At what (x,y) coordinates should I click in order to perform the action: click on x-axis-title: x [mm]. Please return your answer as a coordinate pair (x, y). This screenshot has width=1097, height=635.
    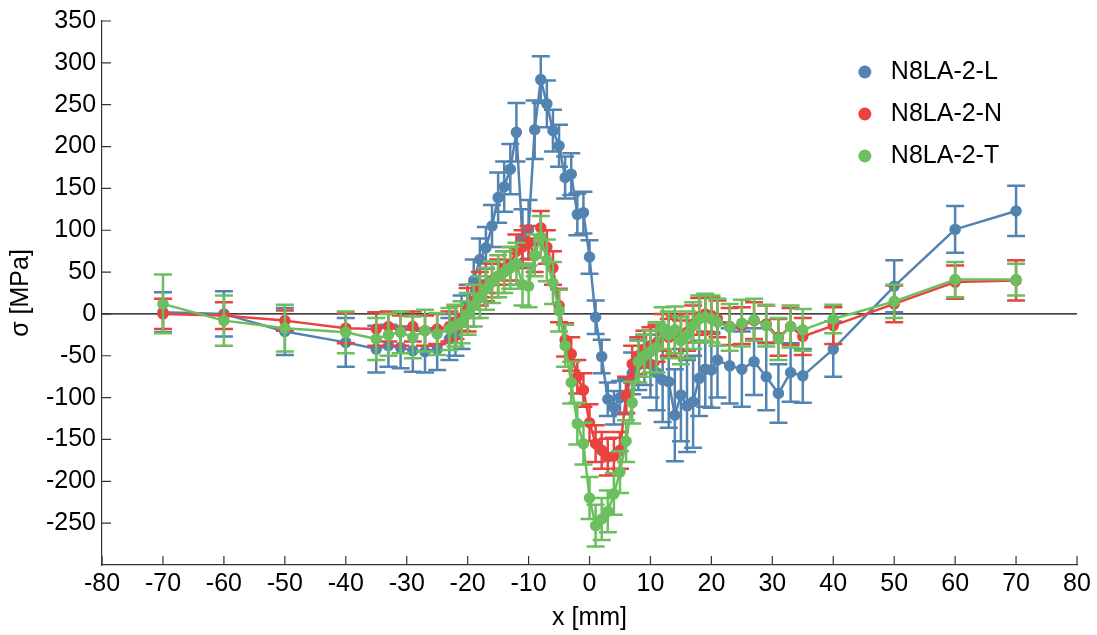
    Looking at the image, I should click on (590, 615).